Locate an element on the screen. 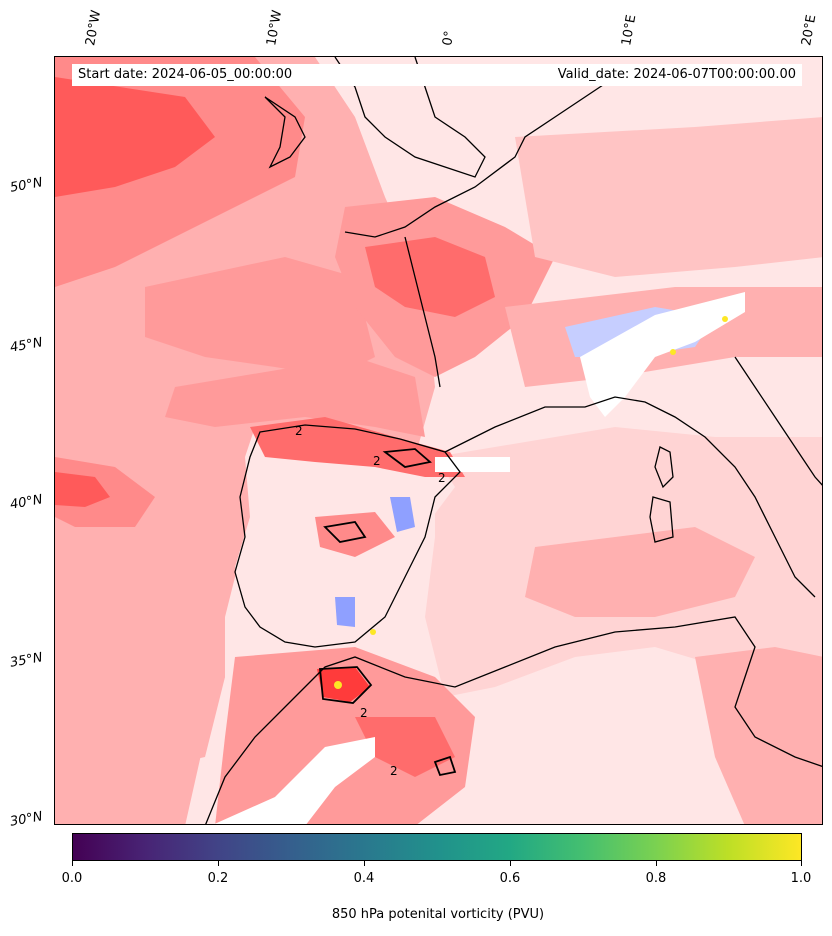  pv-region-east-band is located at coordinates (758, 735).